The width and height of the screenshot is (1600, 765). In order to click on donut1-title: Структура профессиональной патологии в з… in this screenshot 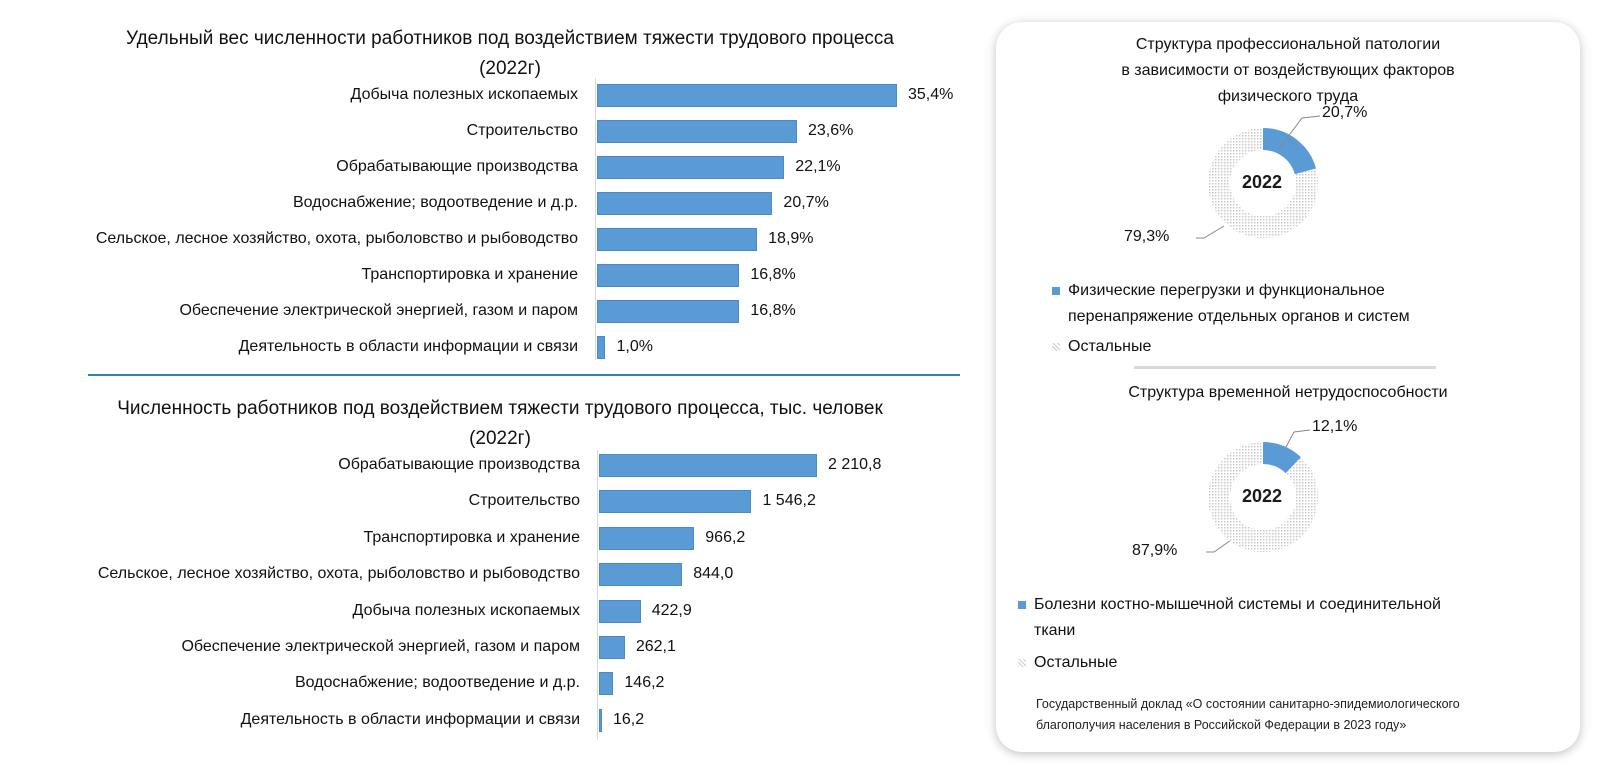, I will do `click(1288, 71)`.